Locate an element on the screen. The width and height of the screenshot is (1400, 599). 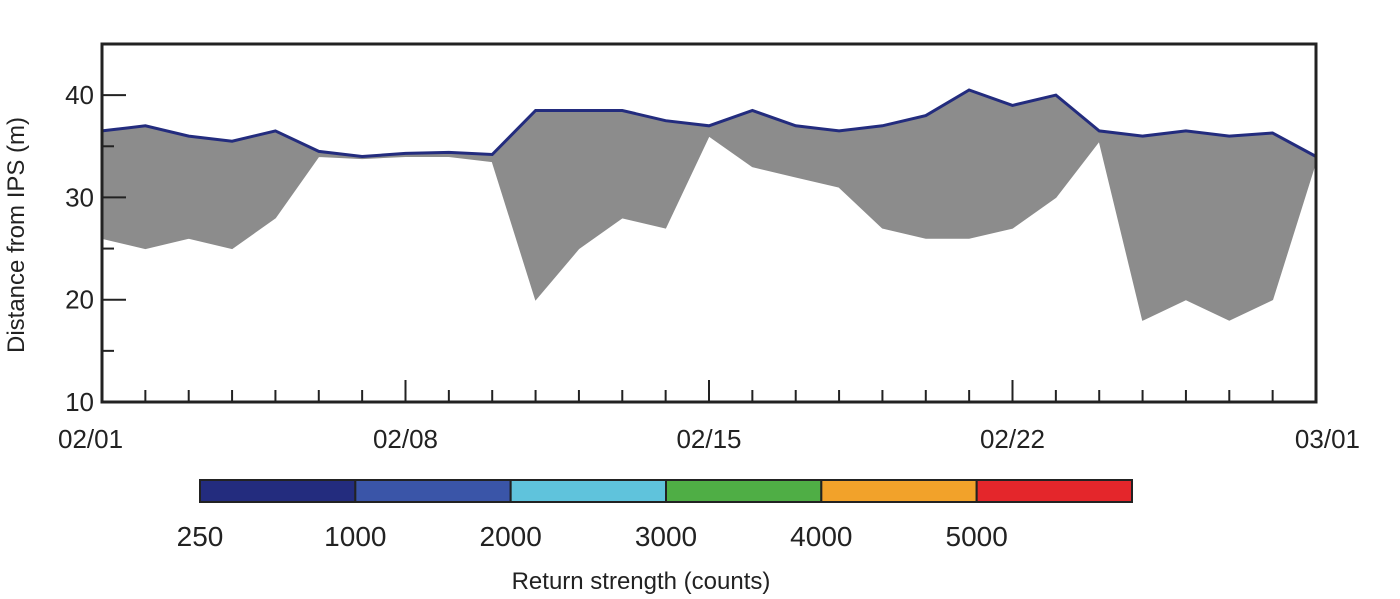
y-tick-label: 30 is located at coordinates (79, 197).